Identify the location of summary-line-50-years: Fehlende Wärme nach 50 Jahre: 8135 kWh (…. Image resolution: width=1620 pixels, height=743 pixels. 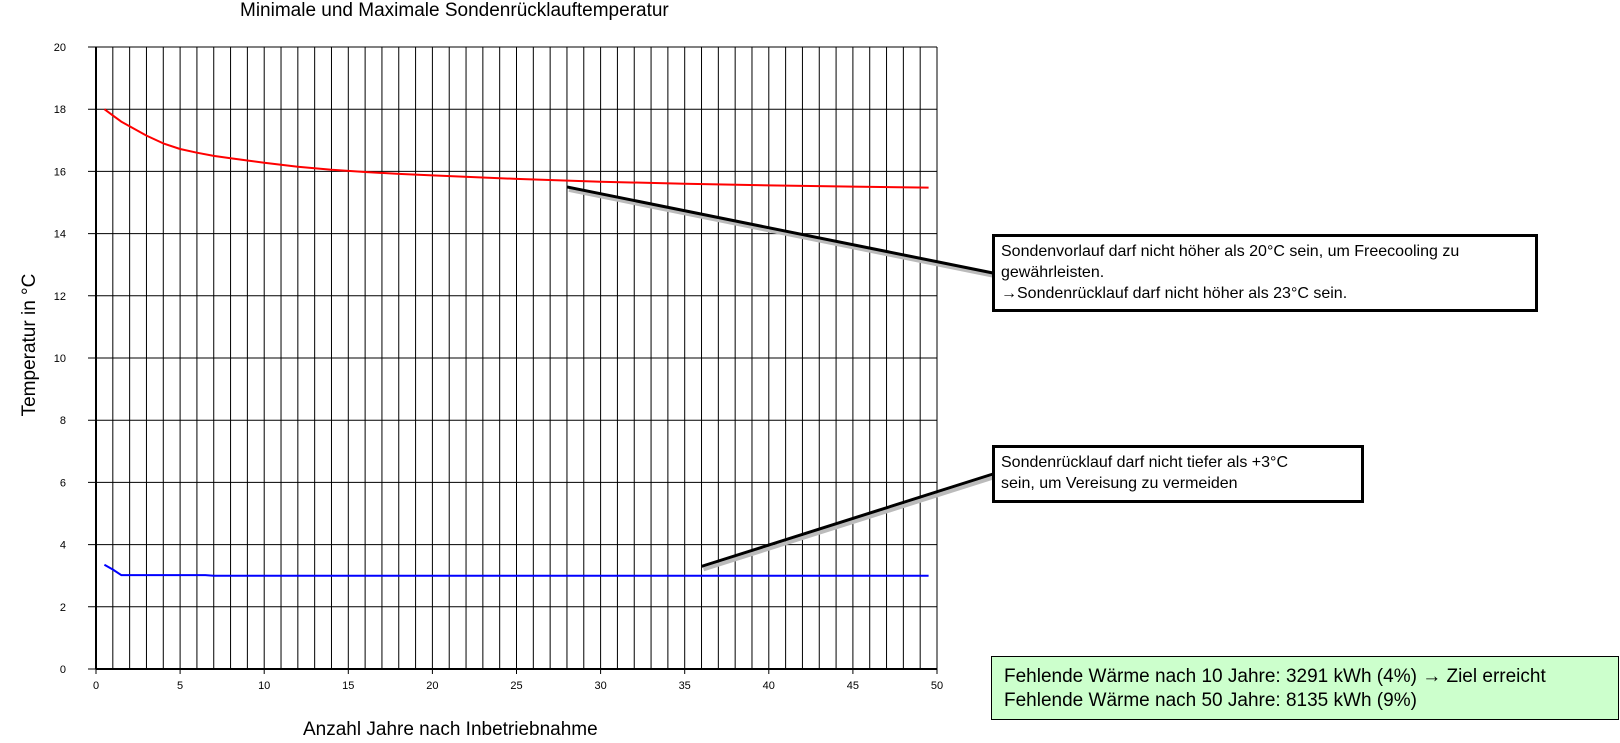
(1210, 700).